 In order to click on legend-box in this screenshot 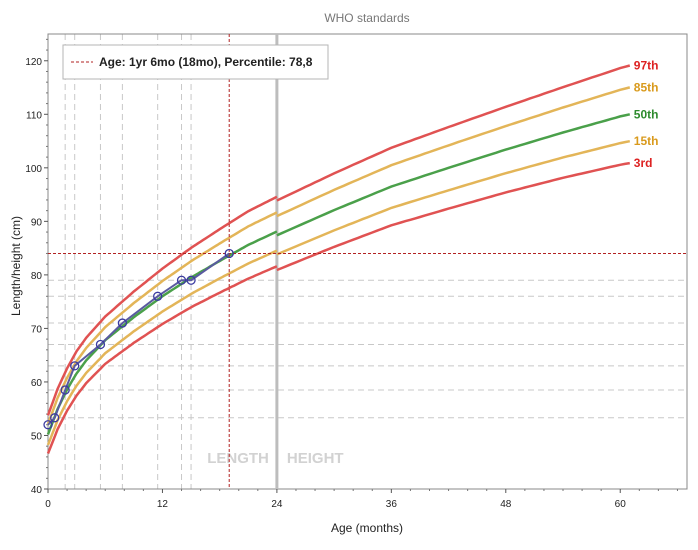, I will do `click(195, 62)`.